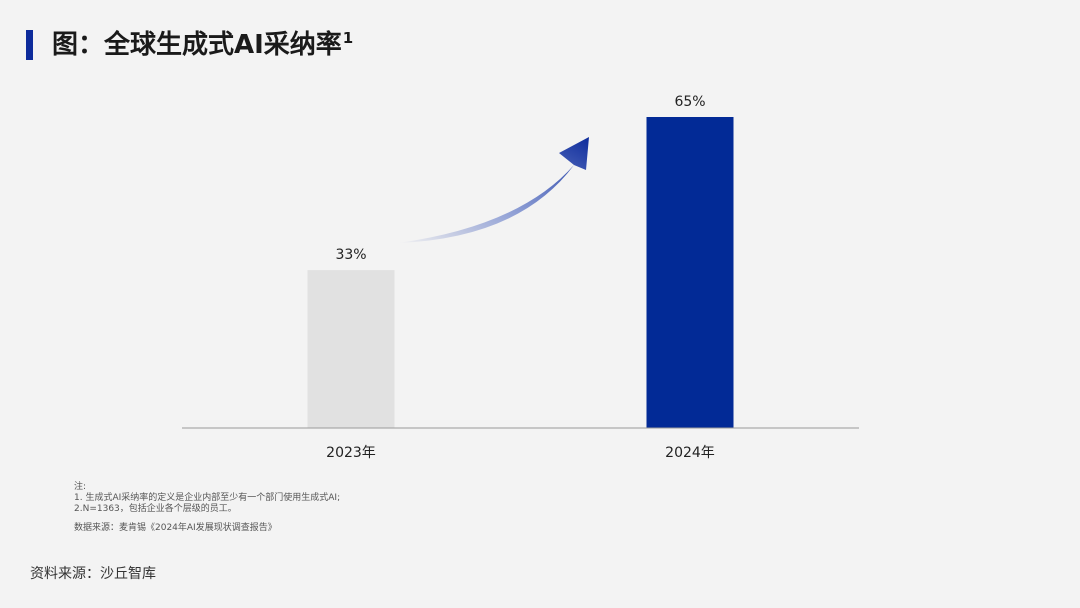 This screenshot has width=1080, height=608. Describe the element at coordinates (93, 574) in the screenshot. I see `footer-source: 资料来源：沙丘智库` at that location.